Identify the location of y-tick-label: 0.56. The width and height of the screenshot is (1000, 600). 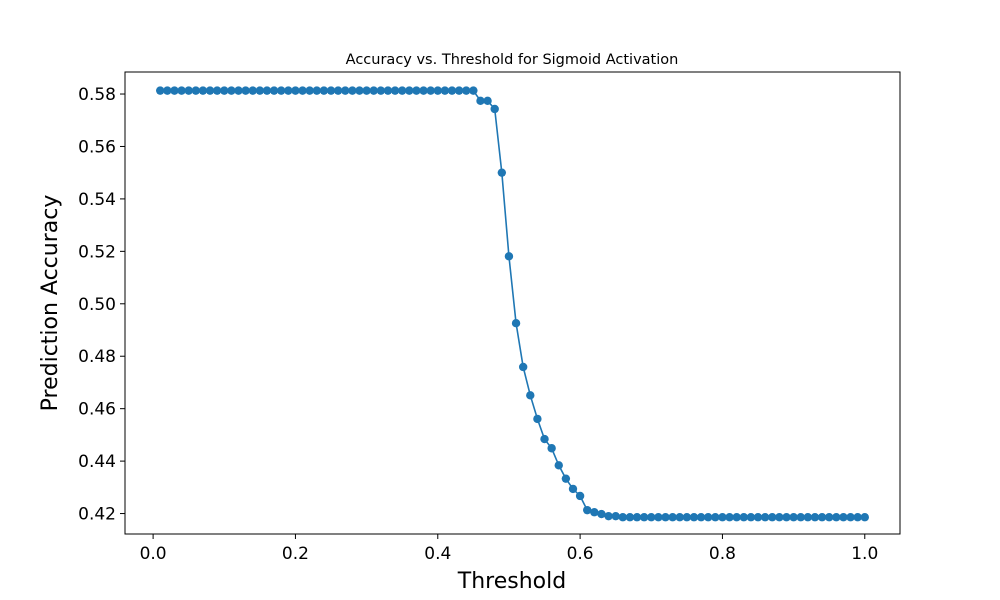
(97, 147).